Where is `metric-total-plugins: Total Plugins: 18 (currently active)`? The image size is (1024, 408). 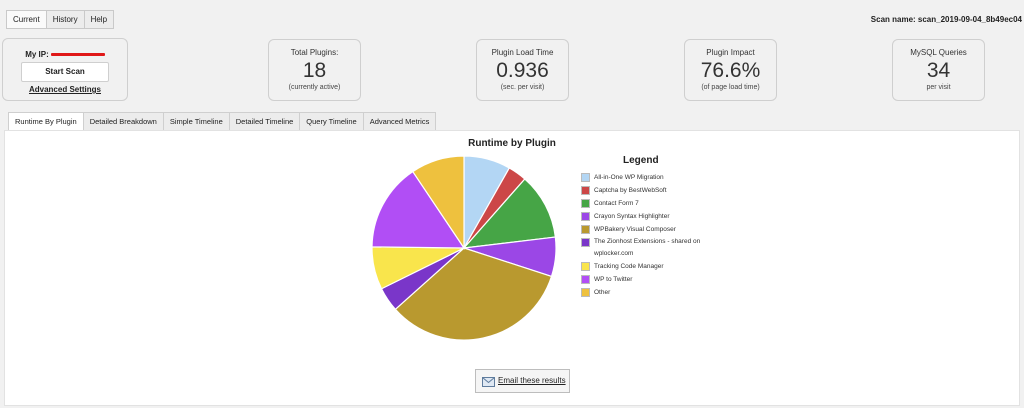
metric-total-plugins: Total Plugins: 18 (currently active) is located at coordinates (314, 70).